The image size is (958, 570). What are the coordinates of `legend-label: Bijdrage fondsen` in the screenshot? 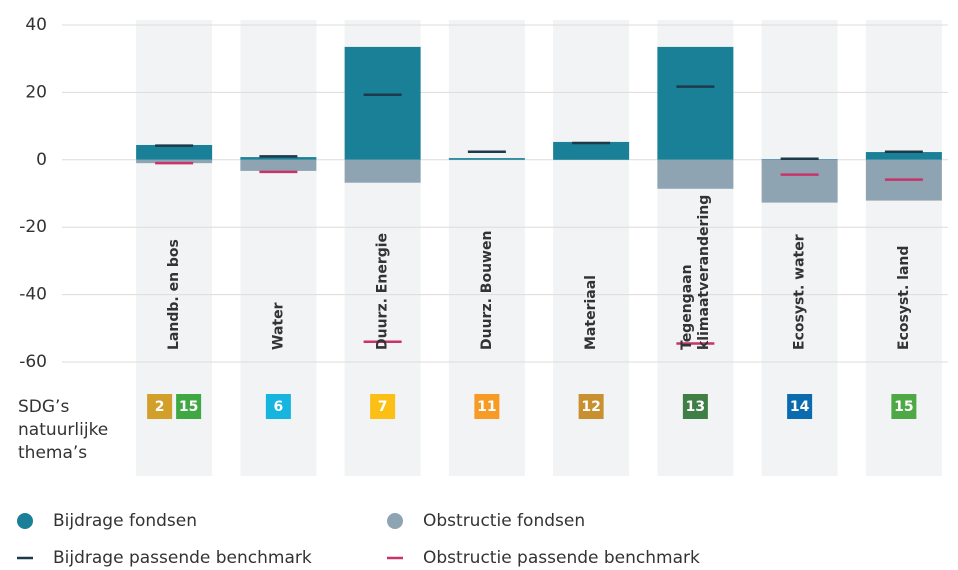 It's located at (125, 521).